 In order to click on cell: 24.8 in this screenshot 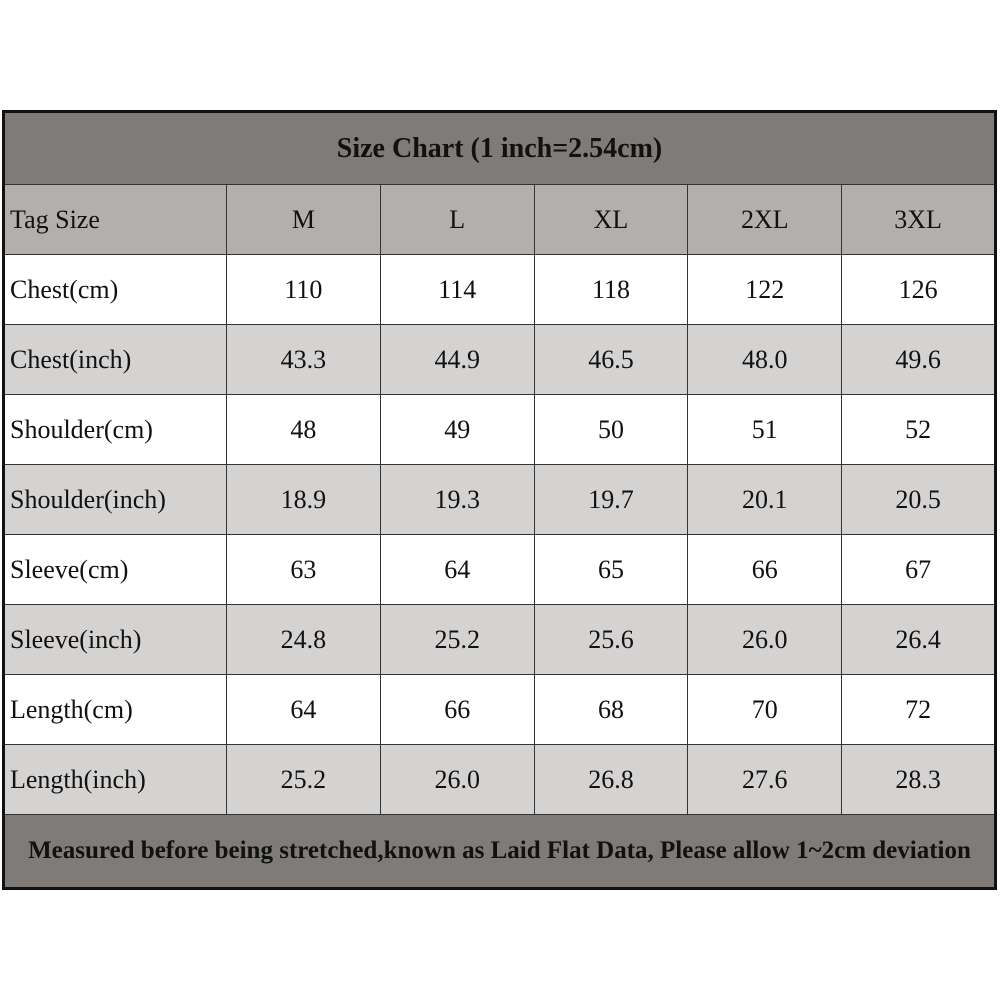, I will do `click(303, 639)`.